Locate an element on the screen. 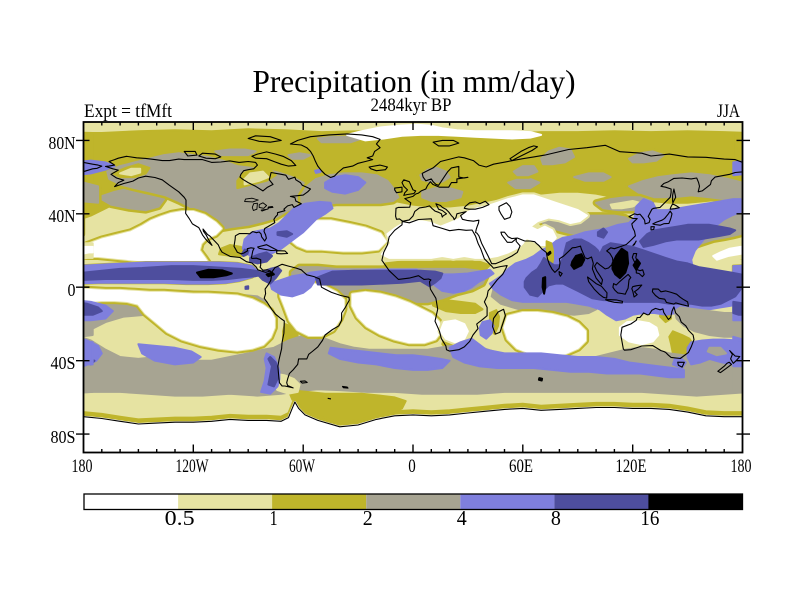 The width and height of the screenshot is (800, 600). svg-text: 0.5 is located at coordinates (180, 518).